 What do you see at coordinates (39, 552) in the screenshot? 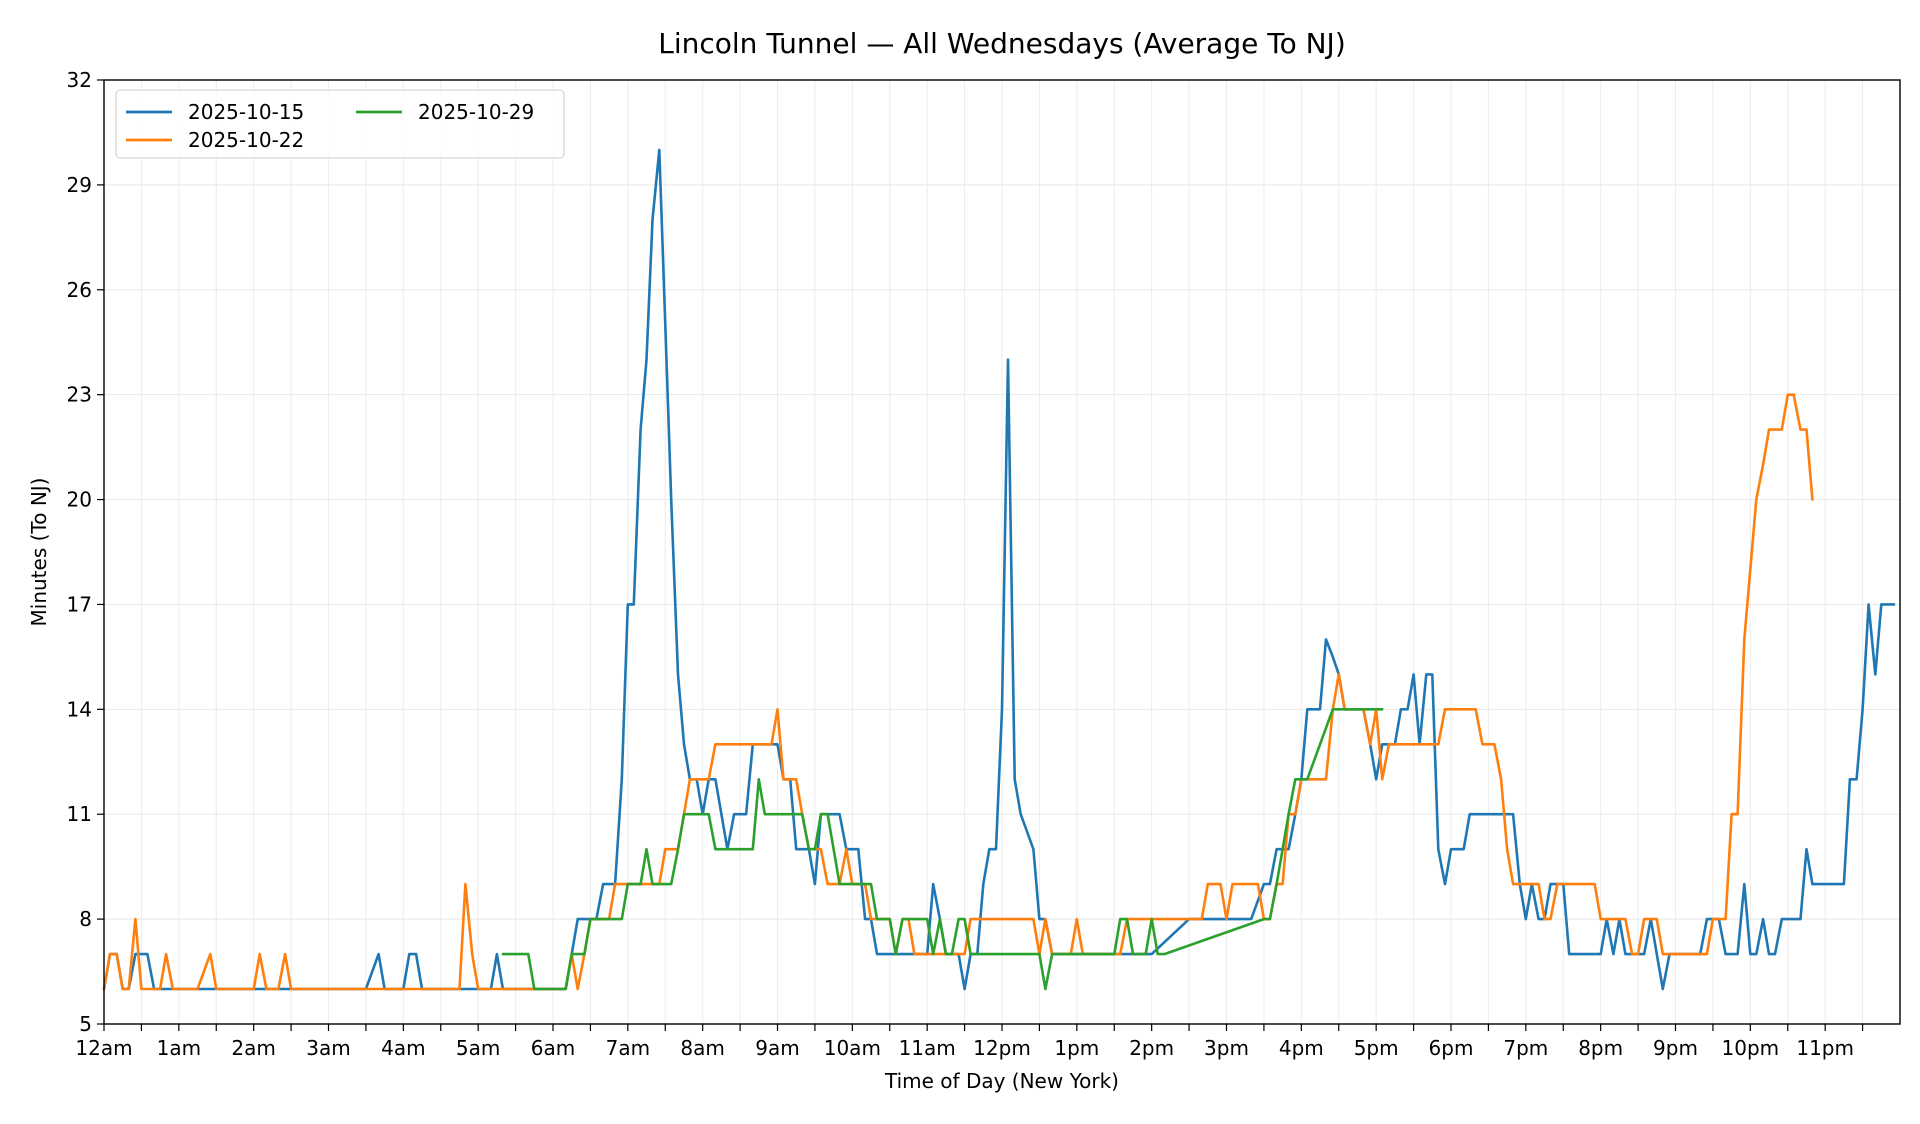
I see `y-axis-label: Minutes (To NJ)` at bounding box center [39, 552].